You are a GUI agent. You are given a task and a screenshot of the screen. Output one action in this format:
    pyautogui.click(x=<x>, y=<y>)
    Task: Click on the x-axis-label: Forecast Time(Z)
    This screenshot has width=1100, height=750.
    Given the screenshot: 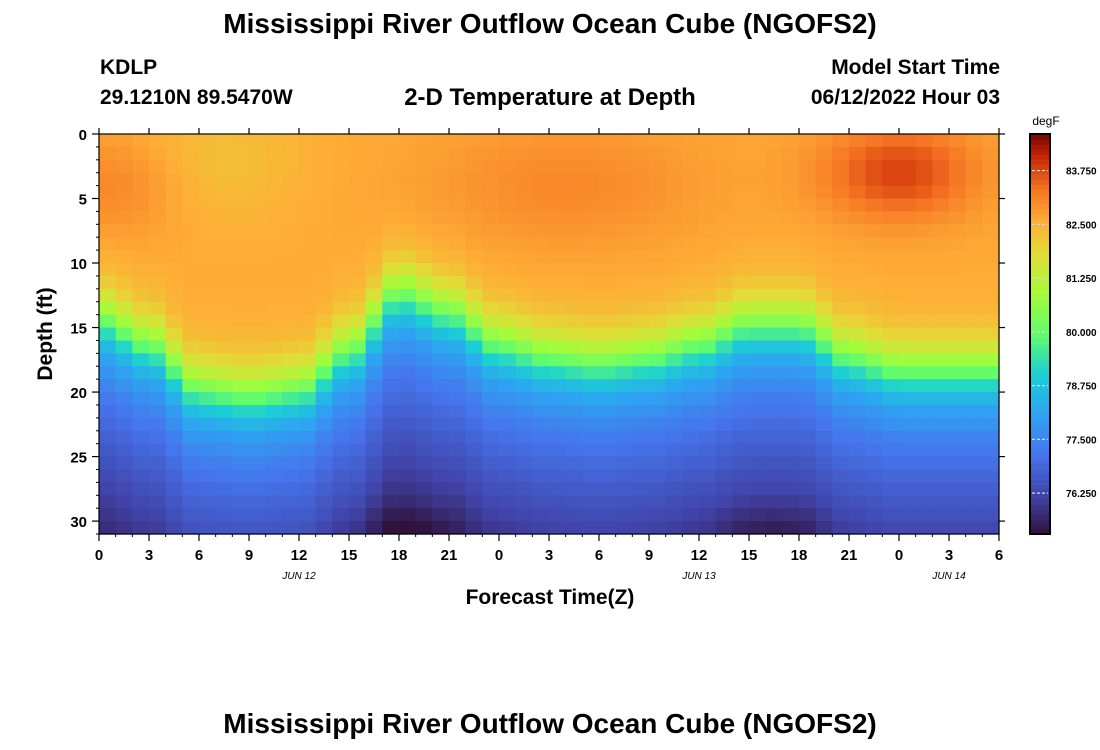 What is the action you would take?
    pyautogui.click(x=550, y=597)
    